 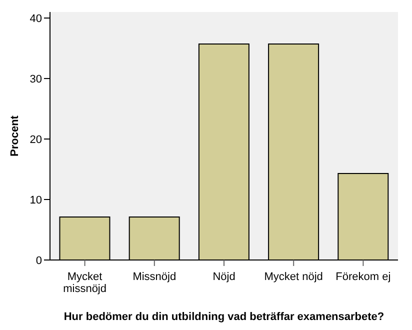 What do you see at coordinates (36, 79) in the screenshot?
I see `y-tick-label: 30` at bounding box center [36, 79].